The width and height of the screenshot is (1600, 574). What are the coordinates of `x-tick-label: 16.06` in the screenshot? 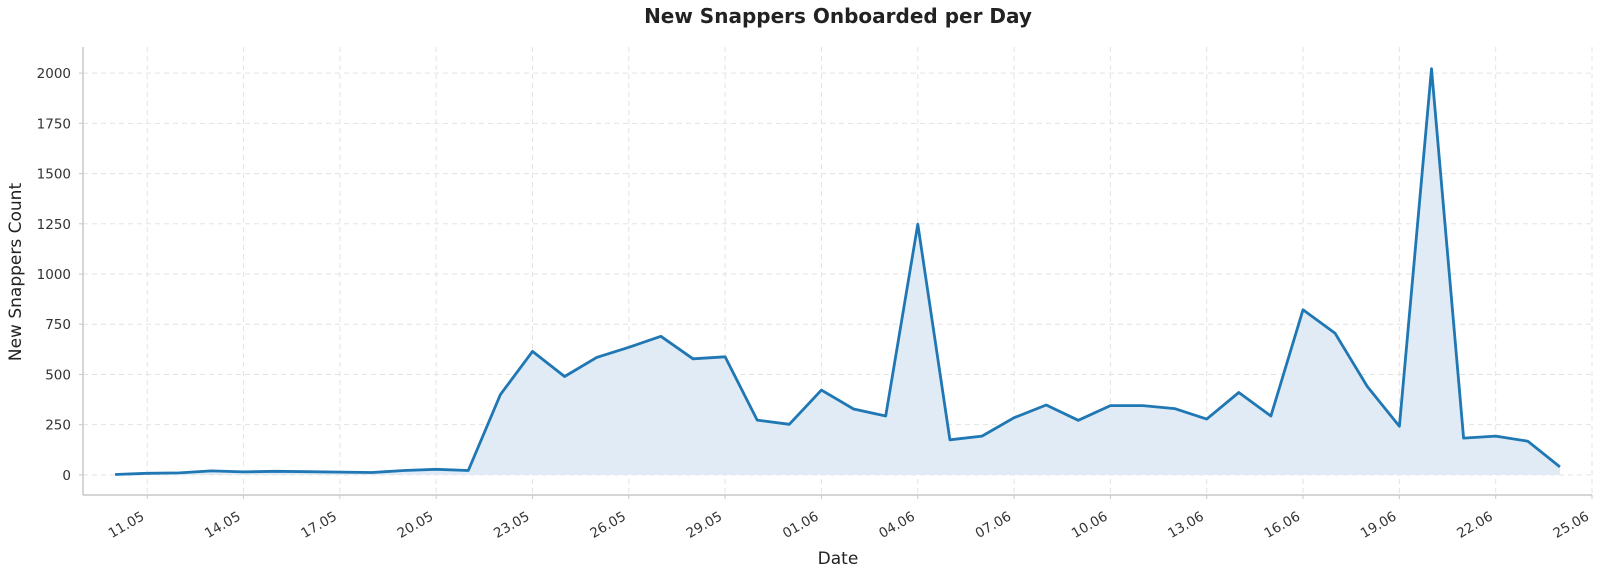 It's located at (1282, 525).